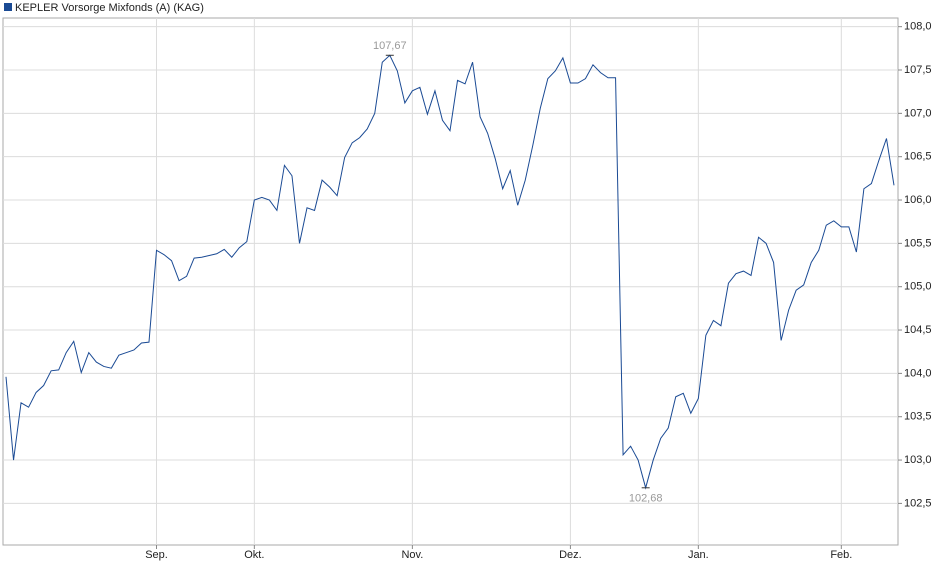  I want to click on y-tick-label: 102,5, so click(918, 503).